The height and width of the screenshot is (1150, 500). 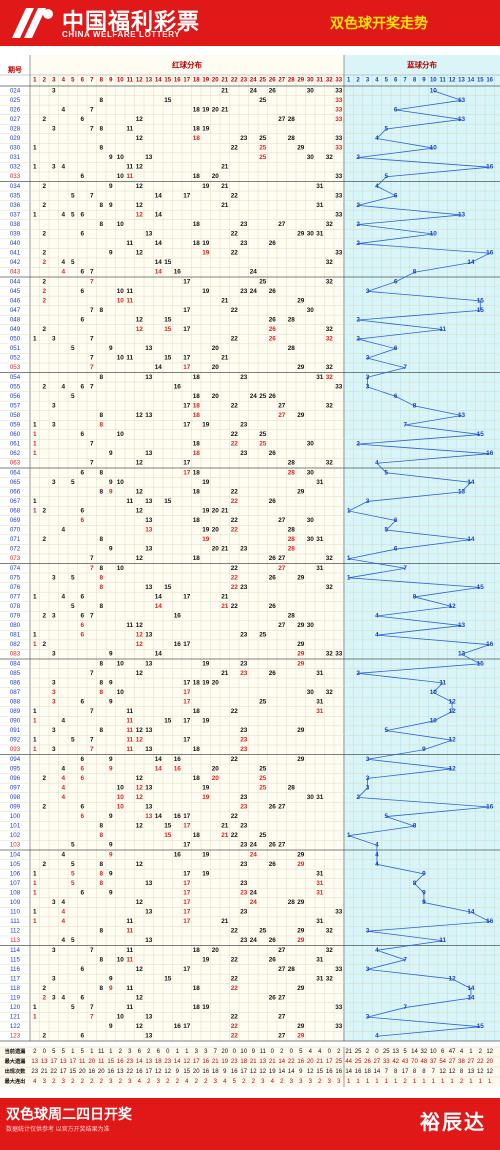 I want to click on red-number-header: 20, so click(x=215, y=81).